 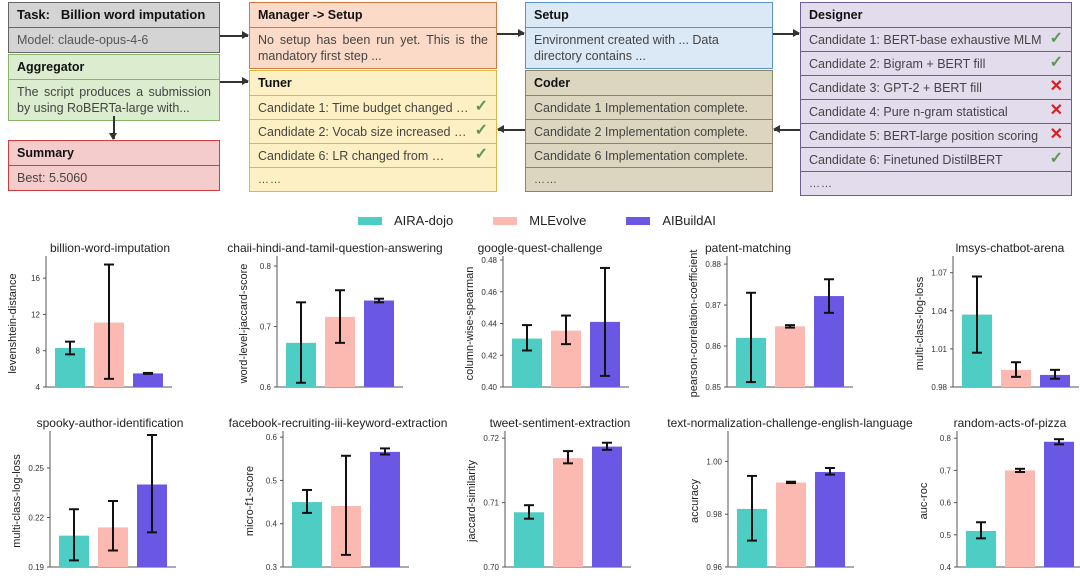 I want to click on y-axis-label: auc-roc, so click(x=924, y=500).